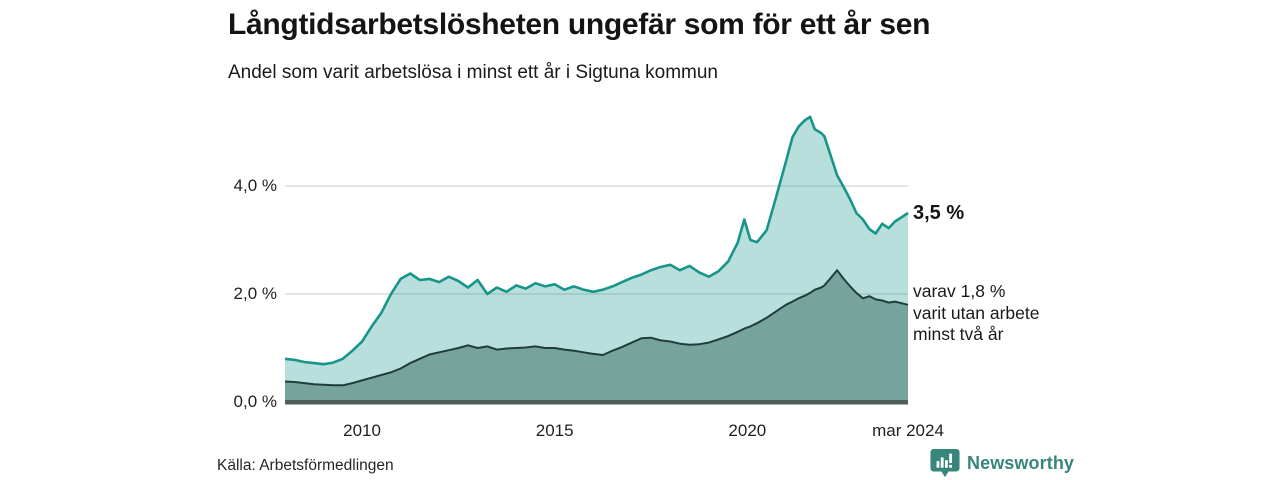  I want to click on newsworthy-wordmark: Newsworthy, so click(1021, 462).